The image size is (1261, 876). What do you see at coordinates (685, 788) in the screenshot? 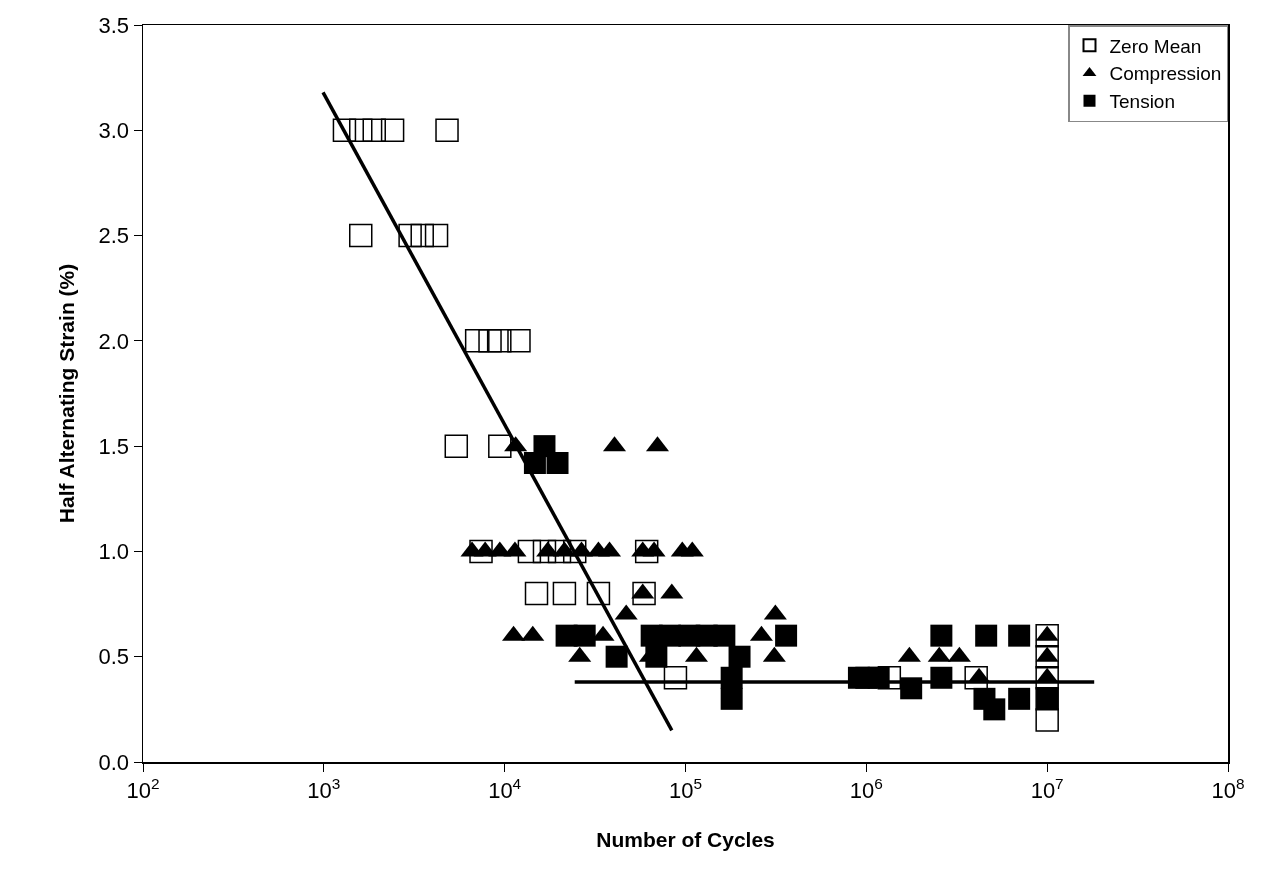
I see `x-tick-label: 10$^{5}$` at bounding box center [685, 788].